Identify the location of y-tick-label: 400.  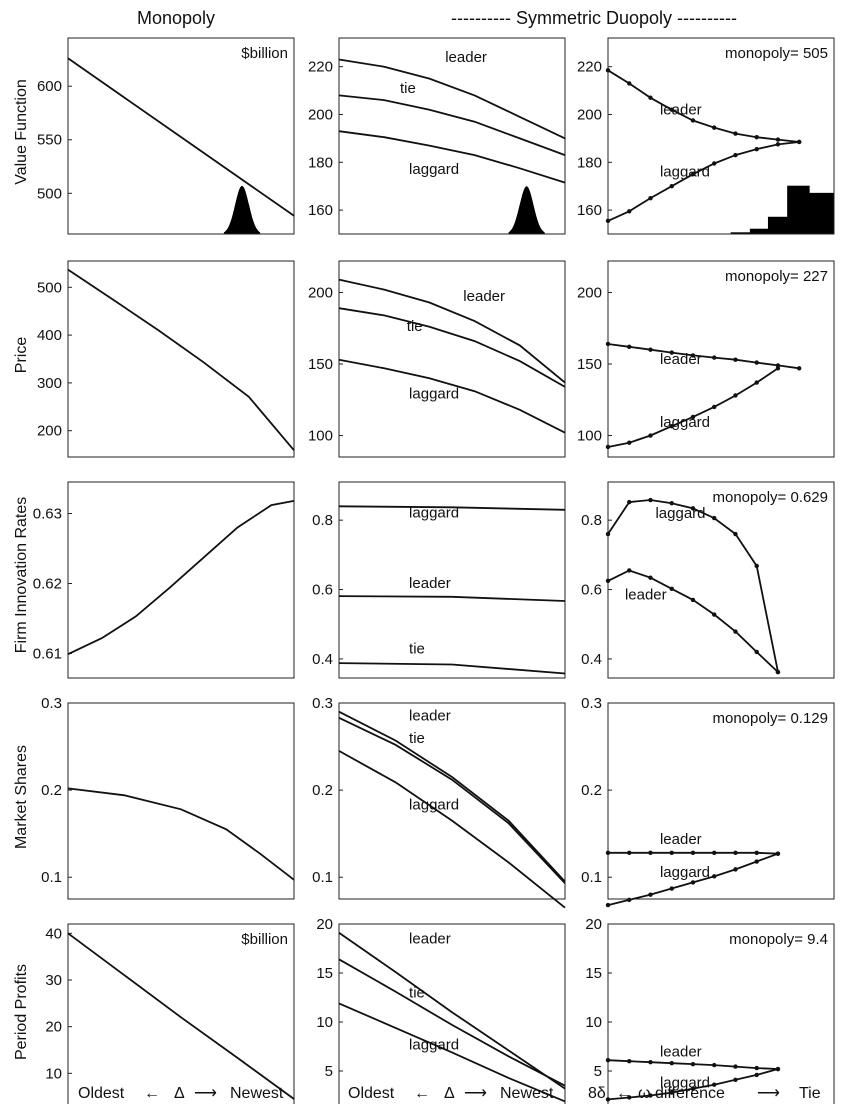
(49, 335).